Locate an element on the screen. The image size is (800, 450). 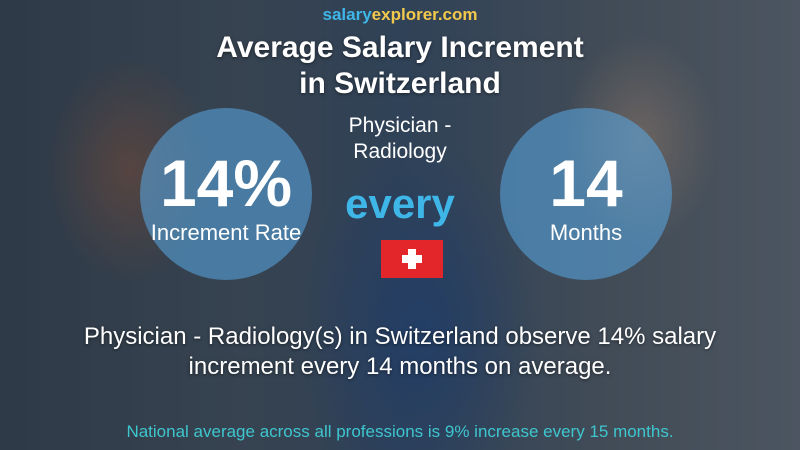
title-line-2: in Switzerland is located at coordinates (400, 83).